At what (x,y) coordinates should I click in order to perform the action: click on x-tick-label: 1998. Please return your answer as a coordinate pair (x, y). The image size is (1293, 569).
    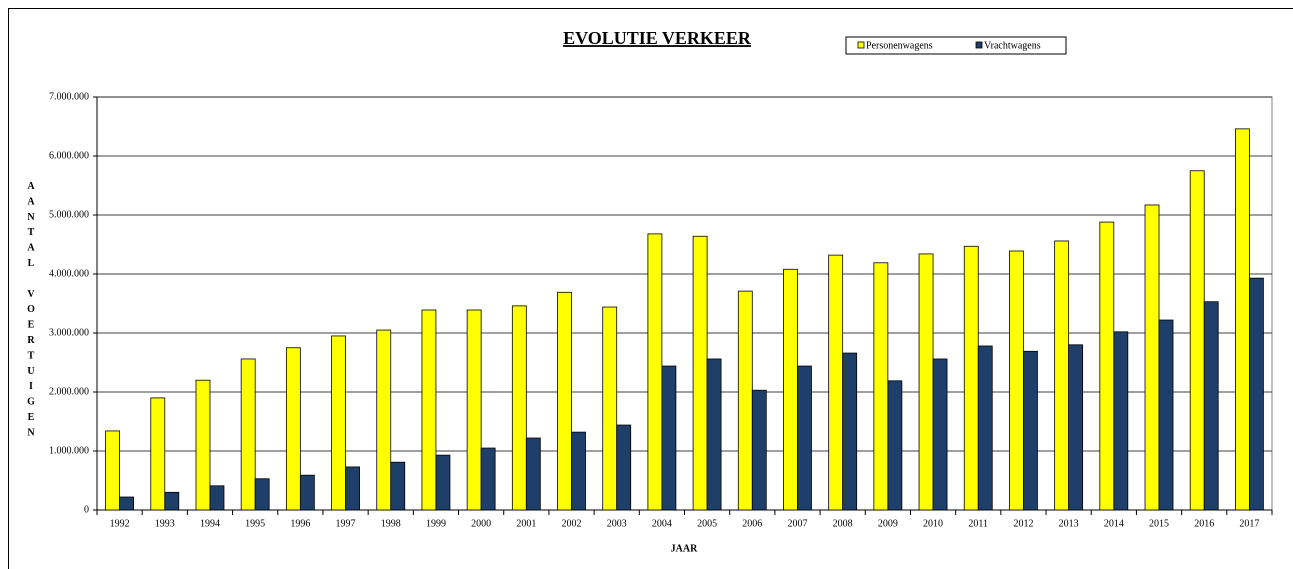
    Looking at the image, I should click on (391, 523).